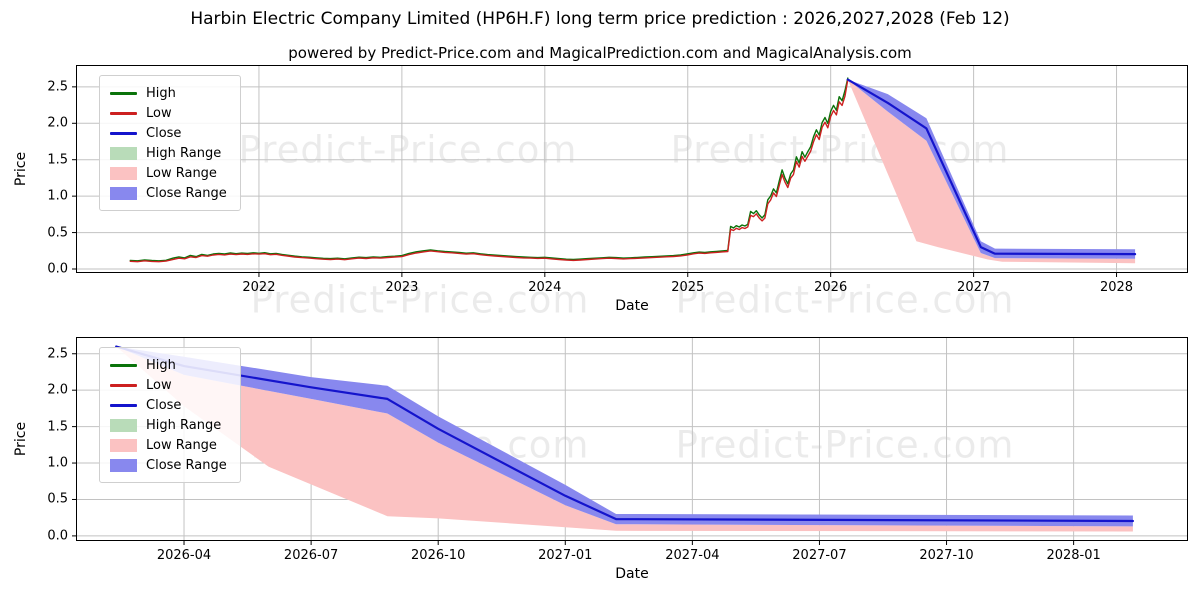 The width and height of the screenshot is (1200, 600). What do you see at coordinates (402, 287) in the screenshot?
I see `x-tick-label: 2023` at bounding box center [402, 287].